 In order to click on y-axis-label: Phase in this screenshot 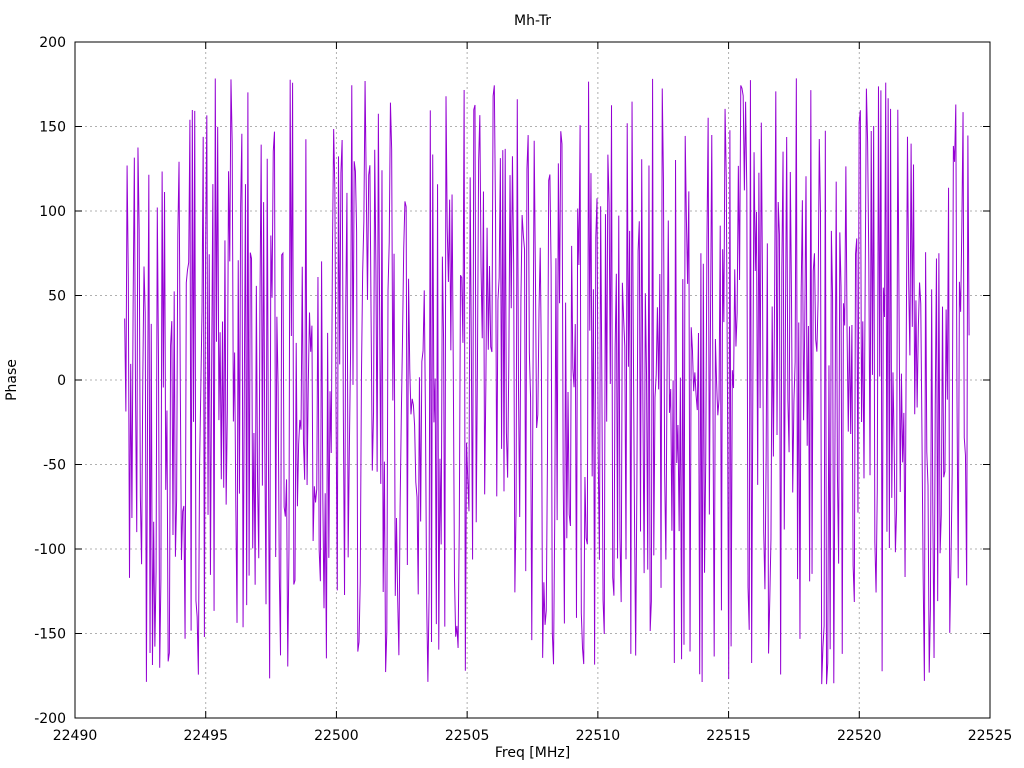, I will do `click(12, 380)`.